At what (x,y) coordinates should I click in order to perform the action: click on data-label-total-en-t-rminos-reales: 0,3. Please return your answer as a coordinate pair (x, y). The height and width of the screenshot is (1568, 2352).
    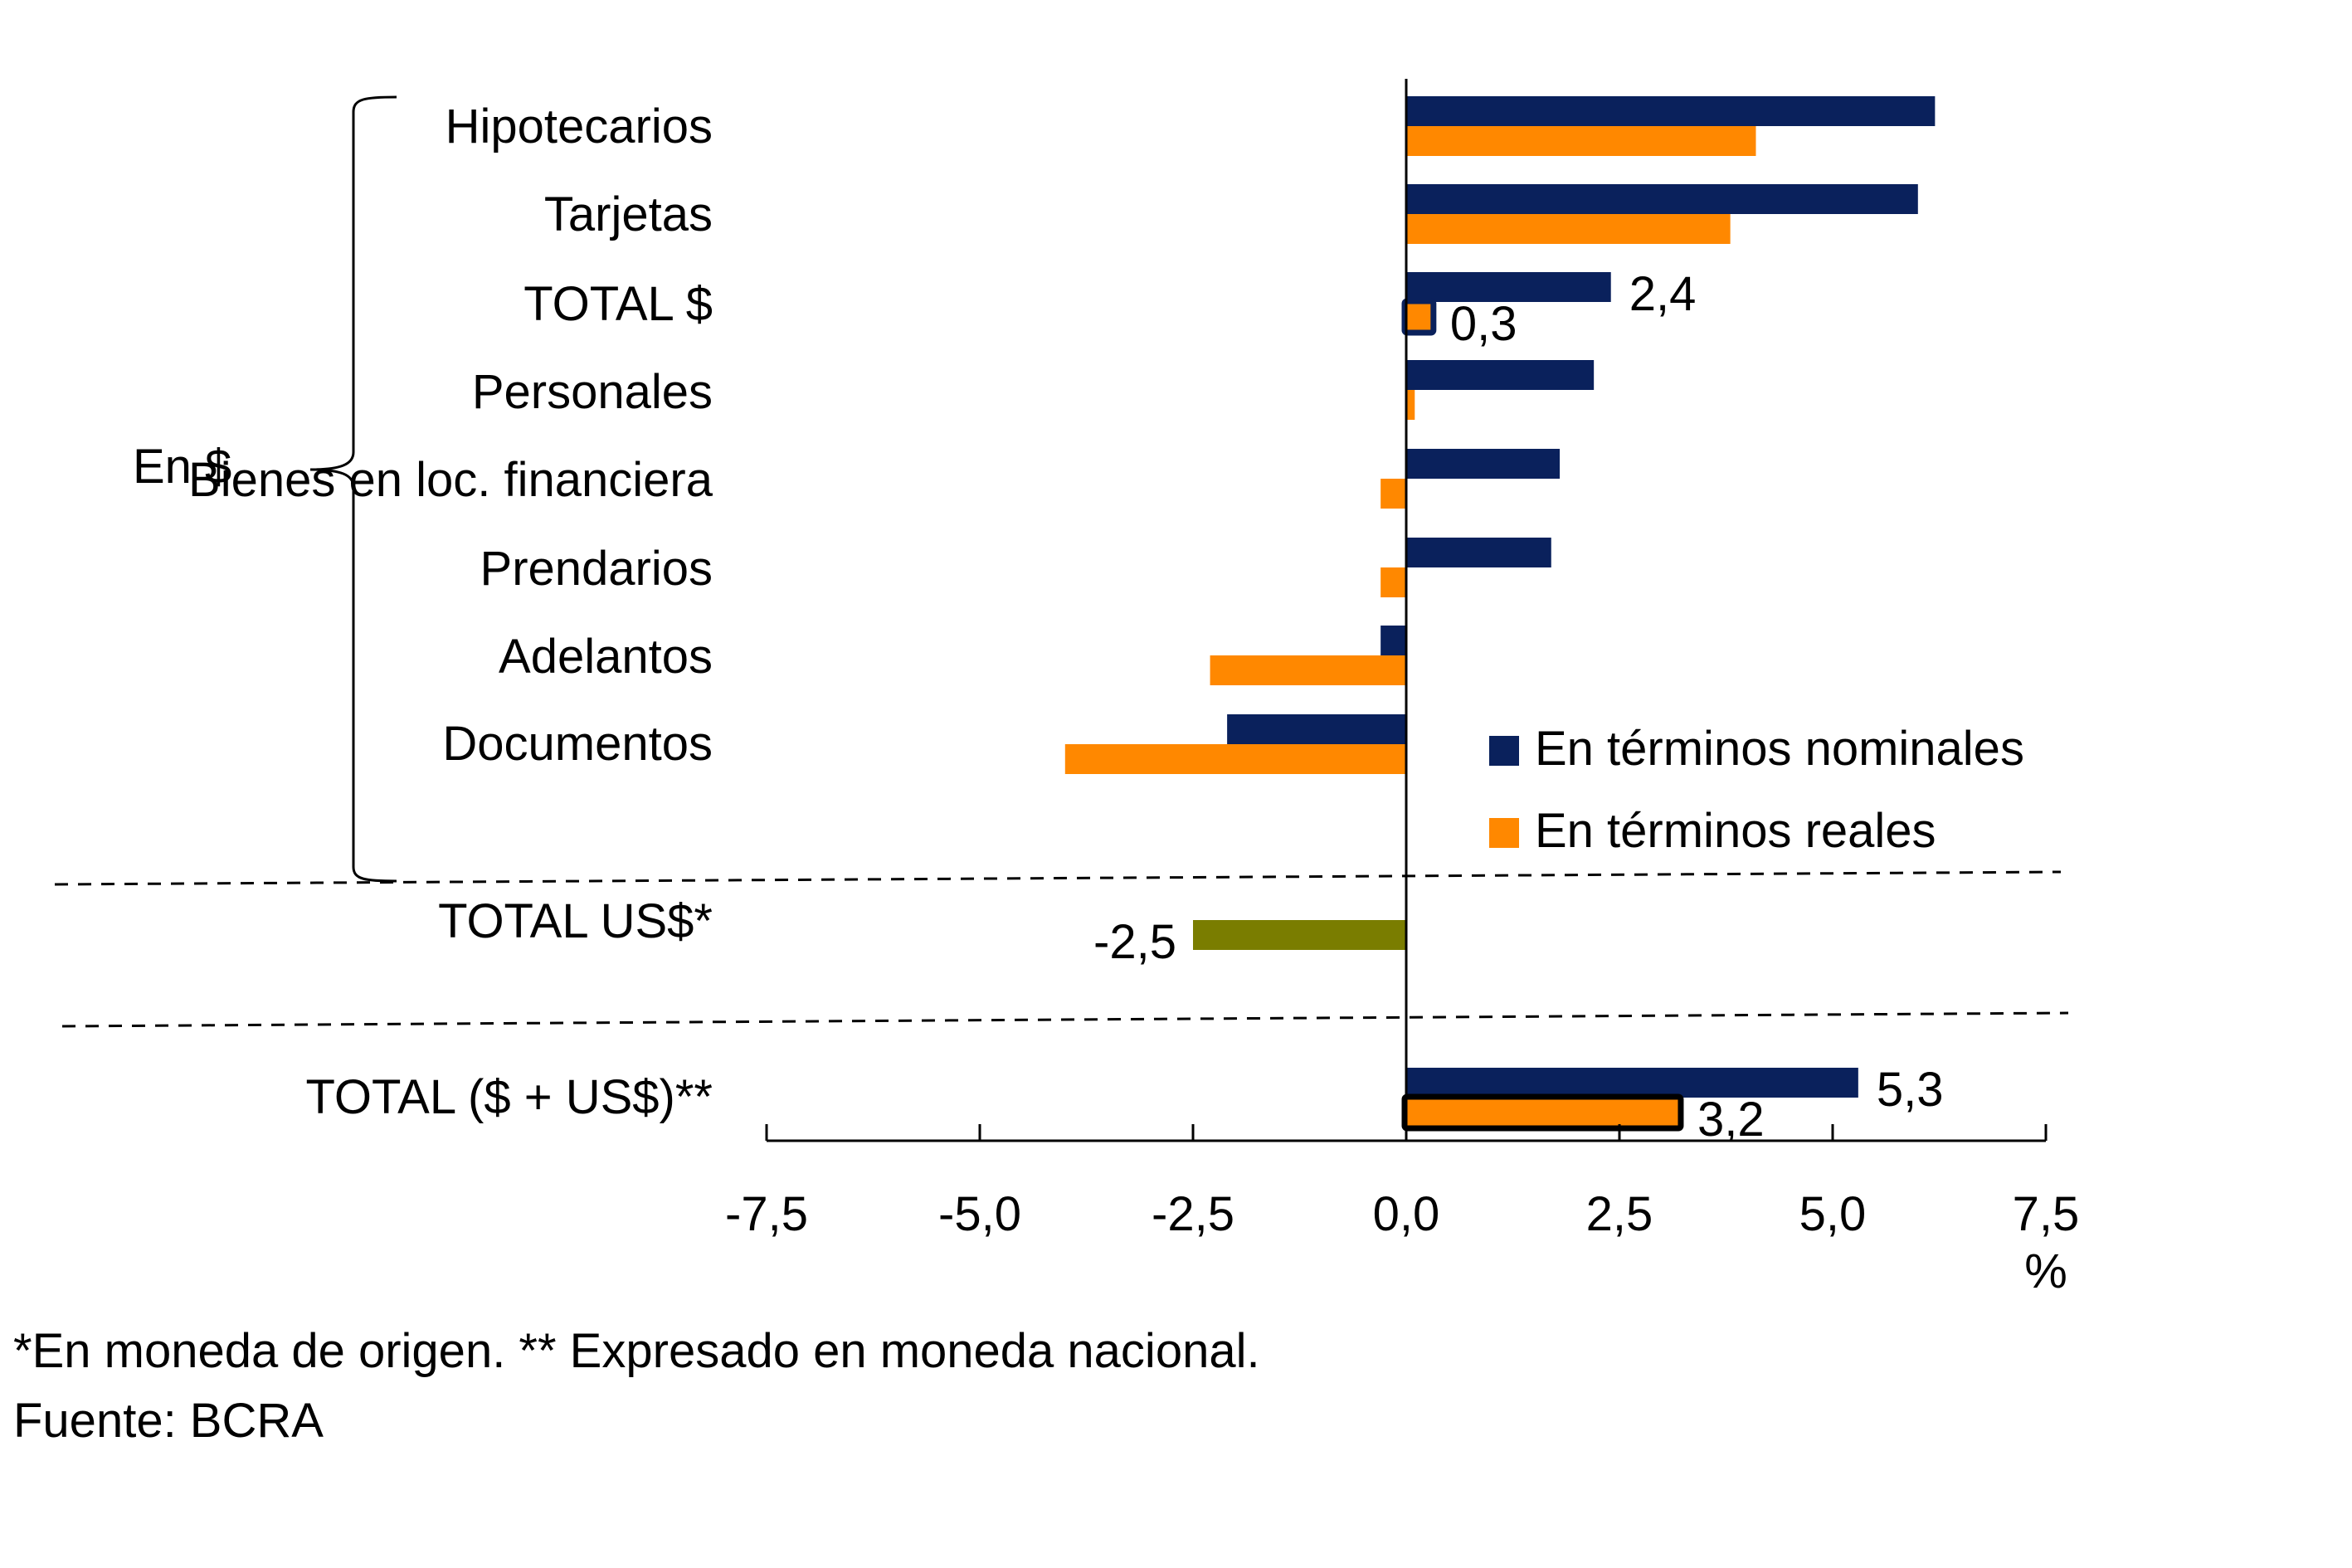
    Looking at the image, I should click on (1483, 324).